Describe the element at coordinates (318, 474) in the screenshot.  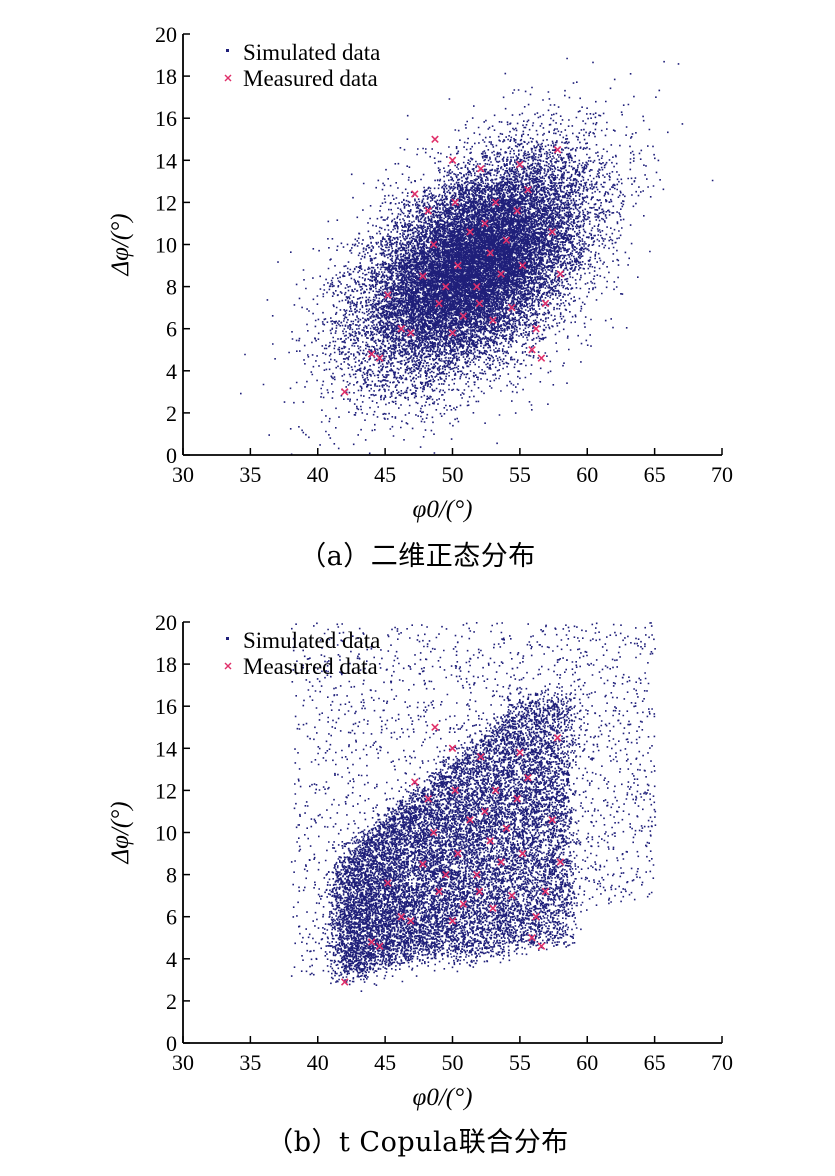
I see `x-tick-label: 40` at that location.